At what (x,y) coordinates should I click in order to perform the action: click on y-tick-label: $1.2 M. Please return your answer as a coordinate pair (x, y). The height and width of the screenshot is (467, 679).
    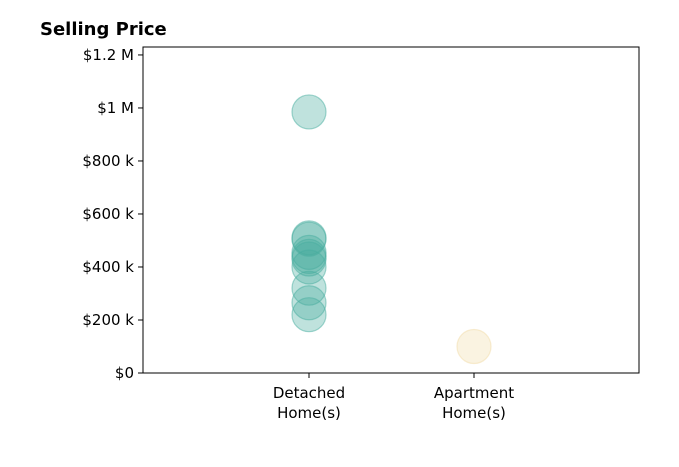
    Looking at the image, I should click on (108, 55).